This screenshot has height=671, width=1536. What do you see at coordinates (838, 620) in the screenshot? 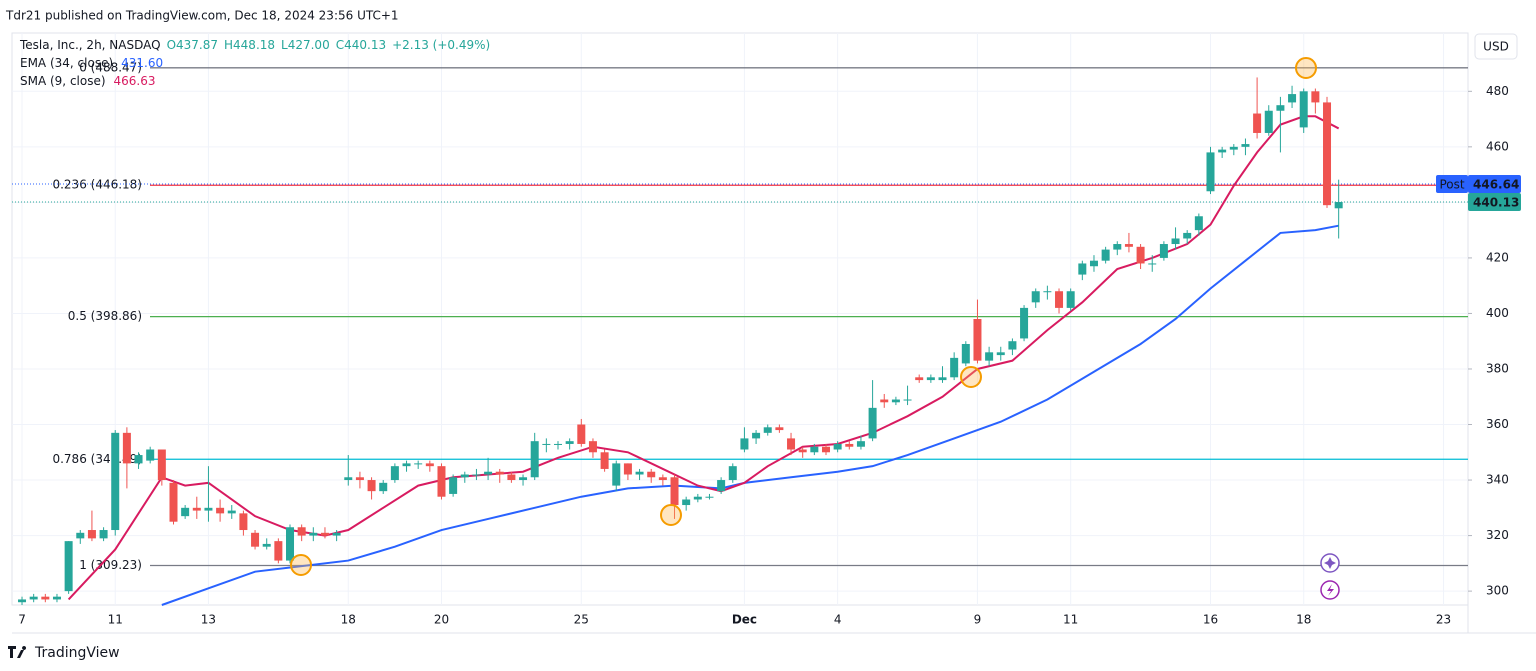
I see `x-tick-label: 4` at bounding box center [838, 620].